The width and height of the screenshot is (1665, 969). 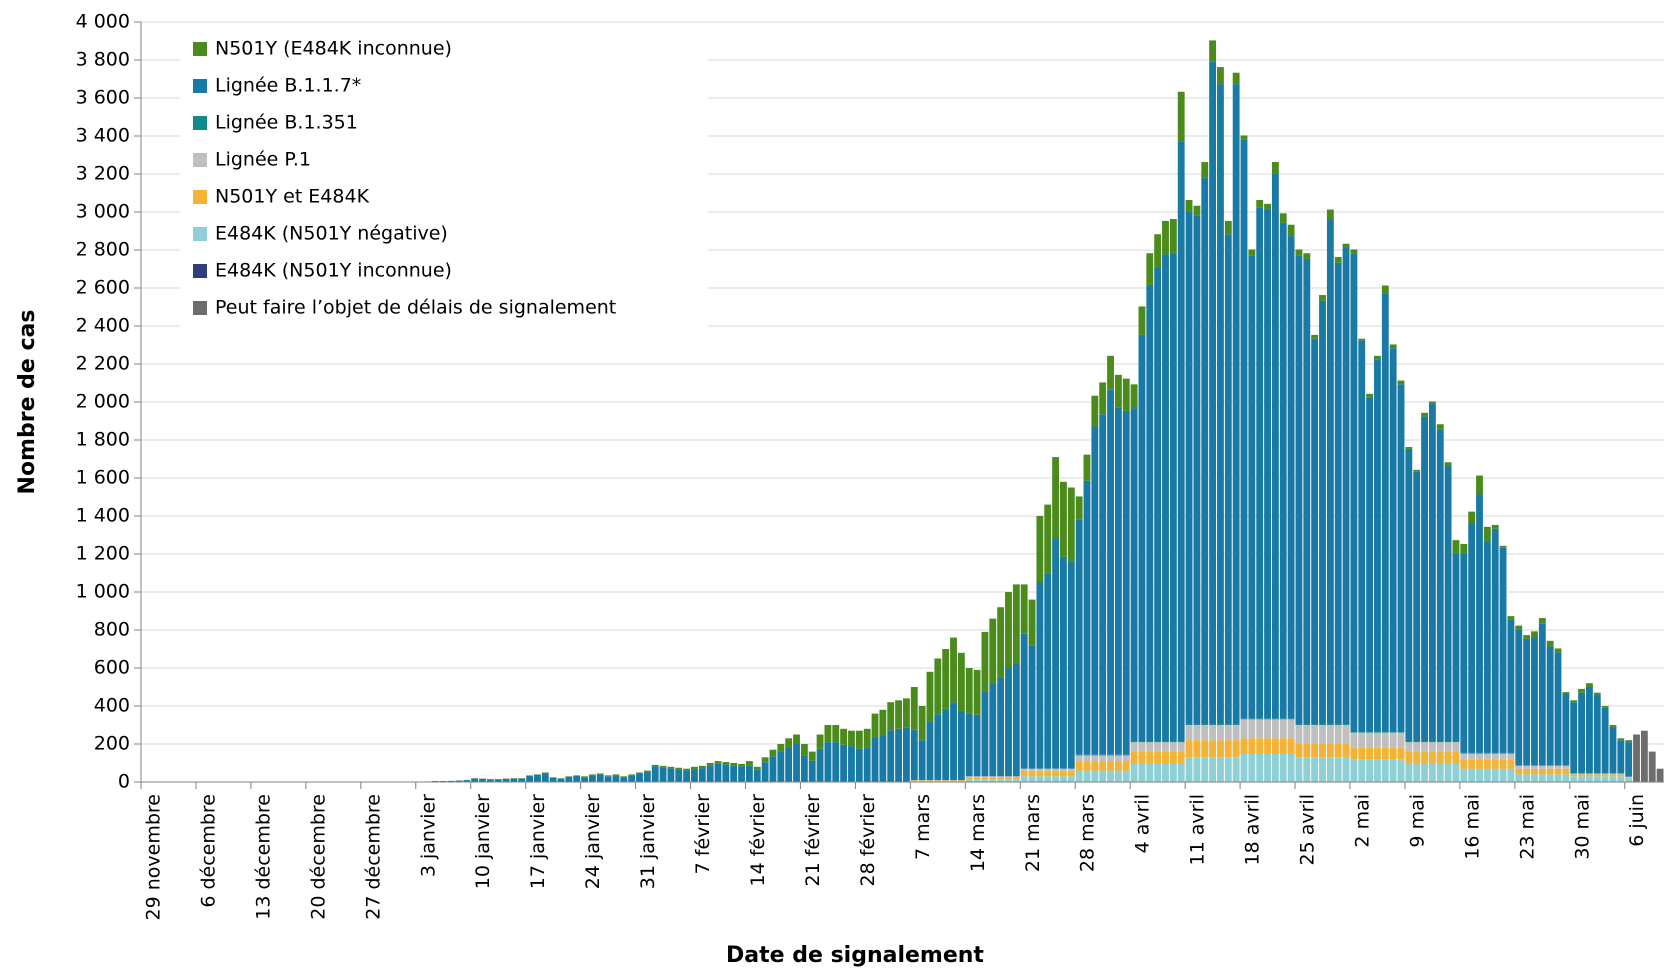 I want to click on legend-swatch, so click(x=200, y=123).